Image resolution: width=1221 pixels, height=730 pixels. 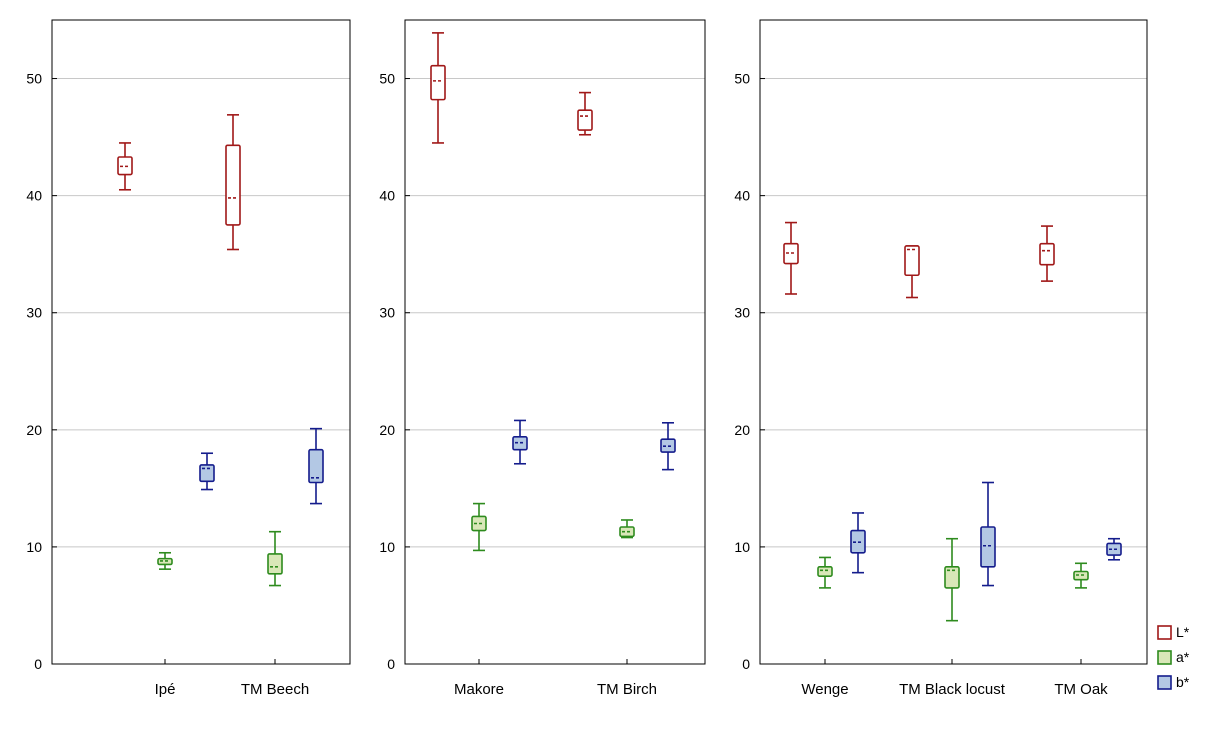 I want to click on box-a-tm-black-locust, so click(x=952, y=579).